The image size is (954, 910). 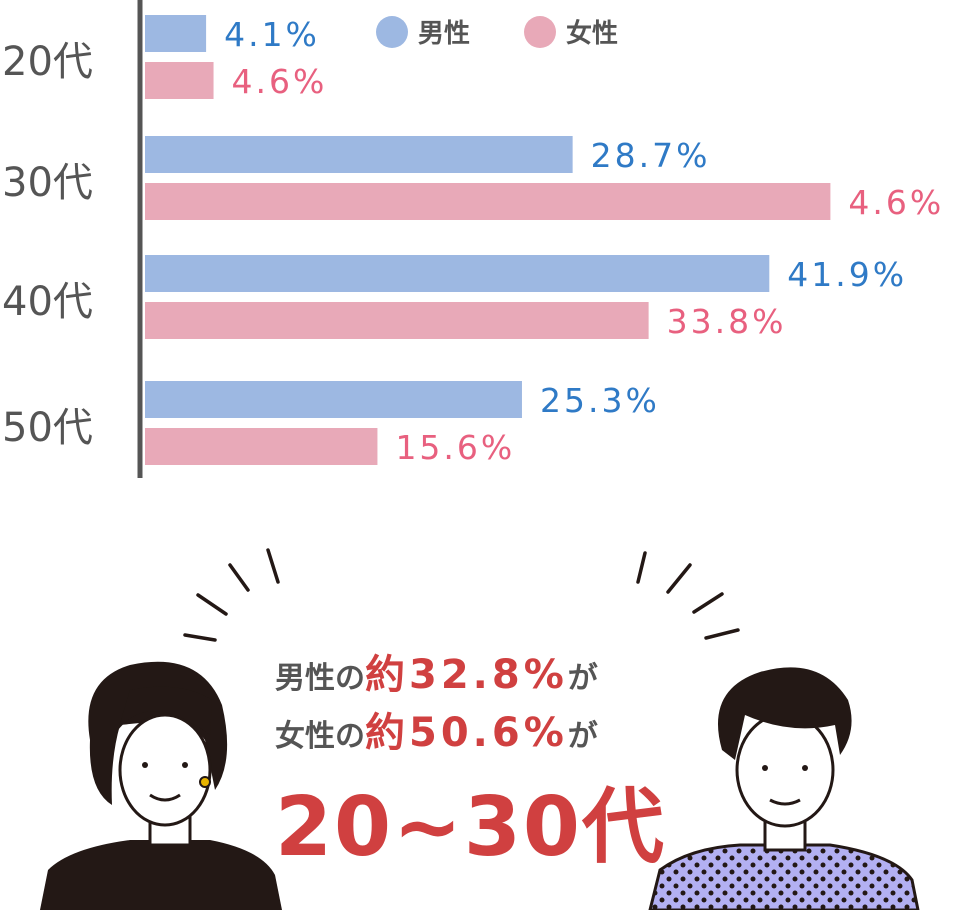 What do you see at coordinates (600, 400) in the screenshot?
I see `data-label: 25.3%` at bounding box center [600, 400].